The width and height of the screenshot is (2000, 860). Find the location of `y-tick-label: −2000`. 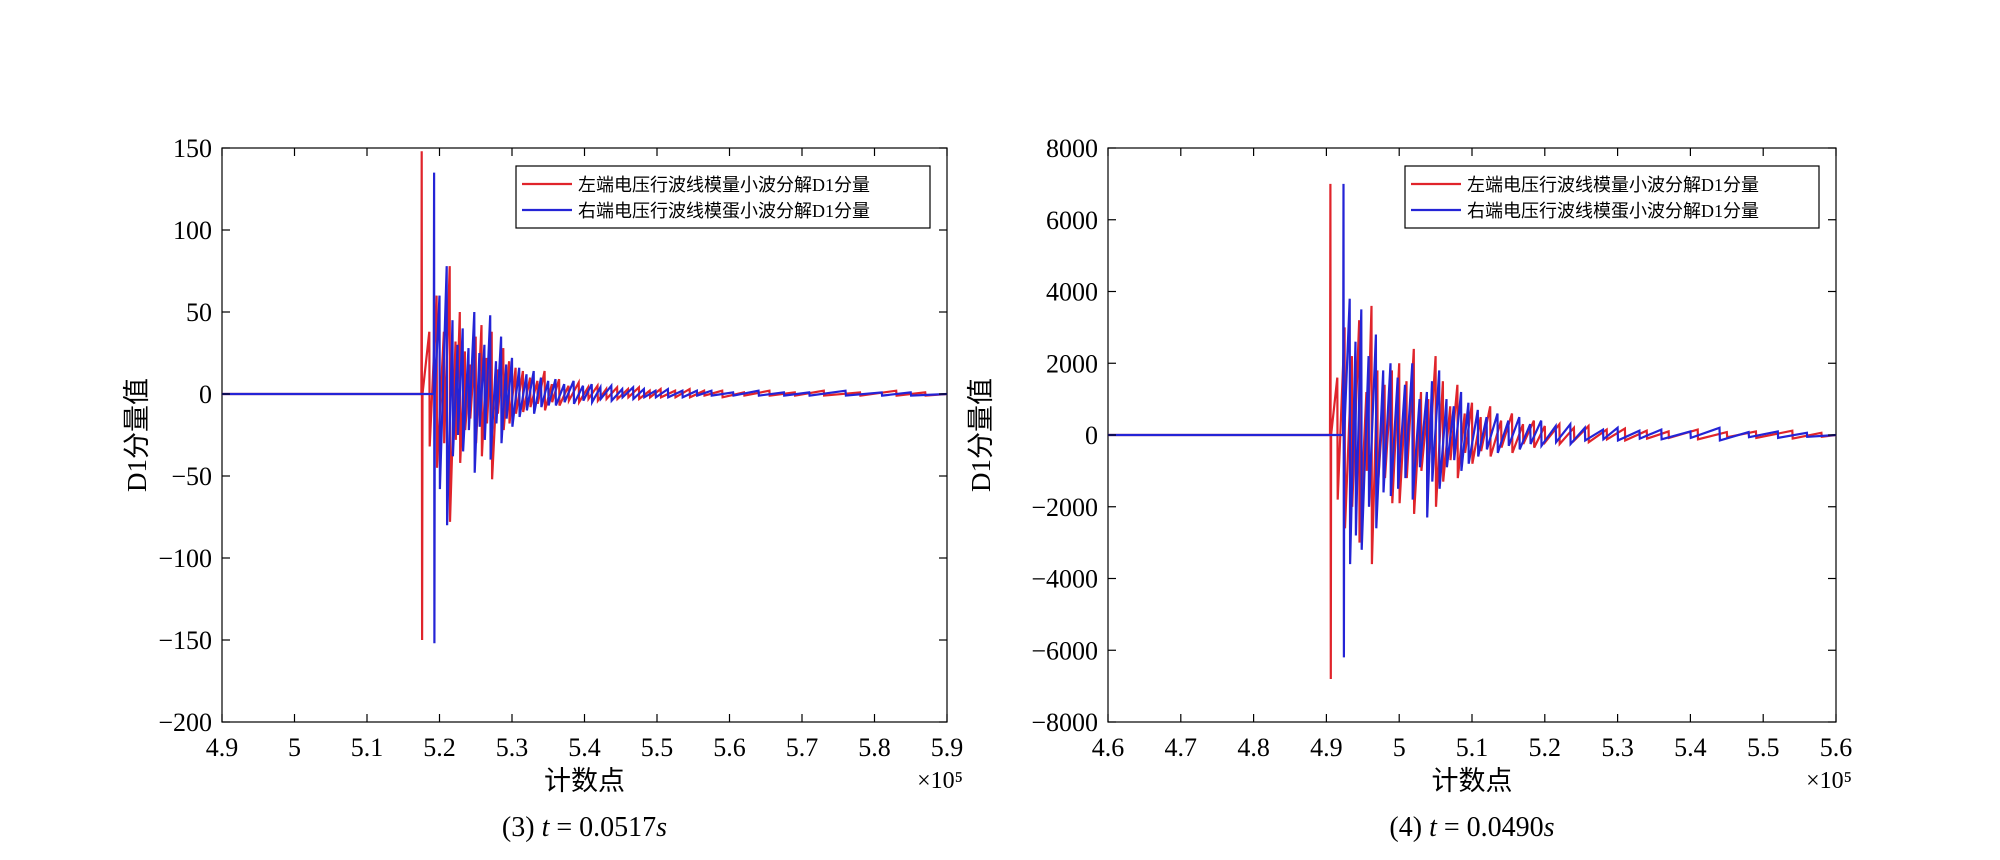

y-tick-label: −2000 is located at coordinates (1064, 507).